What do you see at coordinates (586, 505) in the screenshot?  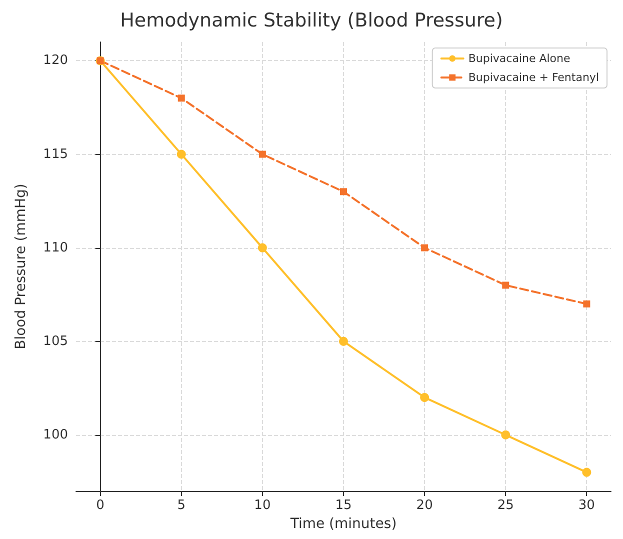 I see `x-tick-label: 30` at bounding box center [586, 505].